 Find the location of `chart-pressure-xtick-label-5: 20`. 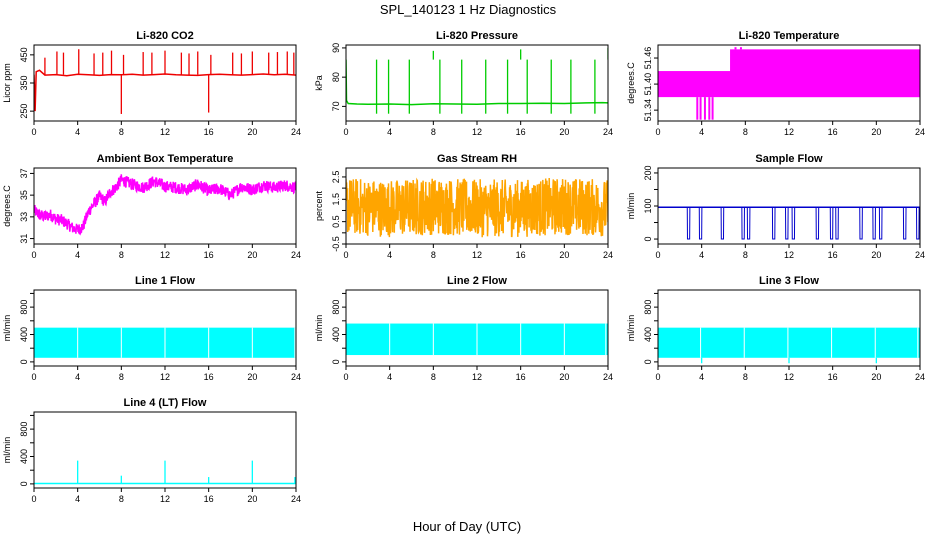

chart-pressure-xtick-label-5: 20 is located at coordinates (564, 132).